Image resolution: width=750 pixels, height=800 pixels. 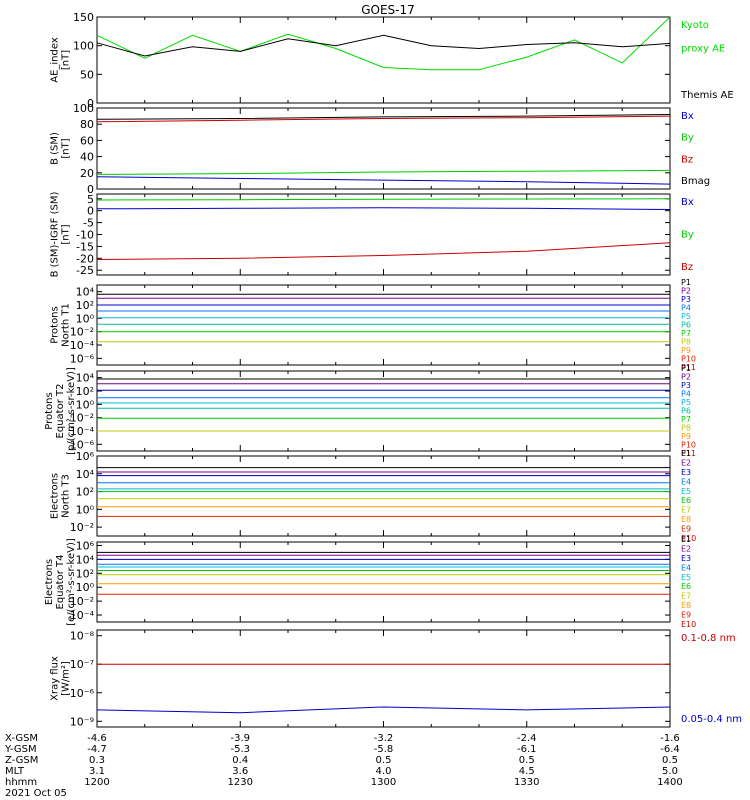 I want to click on legend-entry: By, so click(x=687, y=138).